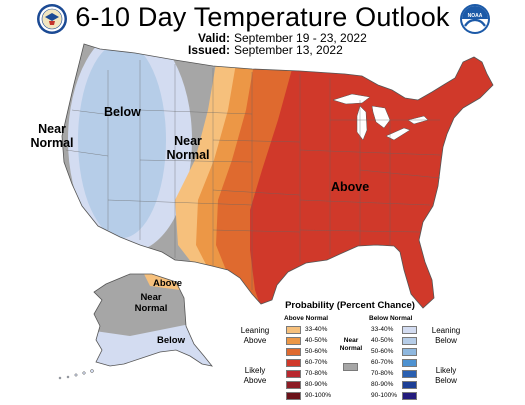  I want to click on above-range-label: 50-60%, so click(316, 351).